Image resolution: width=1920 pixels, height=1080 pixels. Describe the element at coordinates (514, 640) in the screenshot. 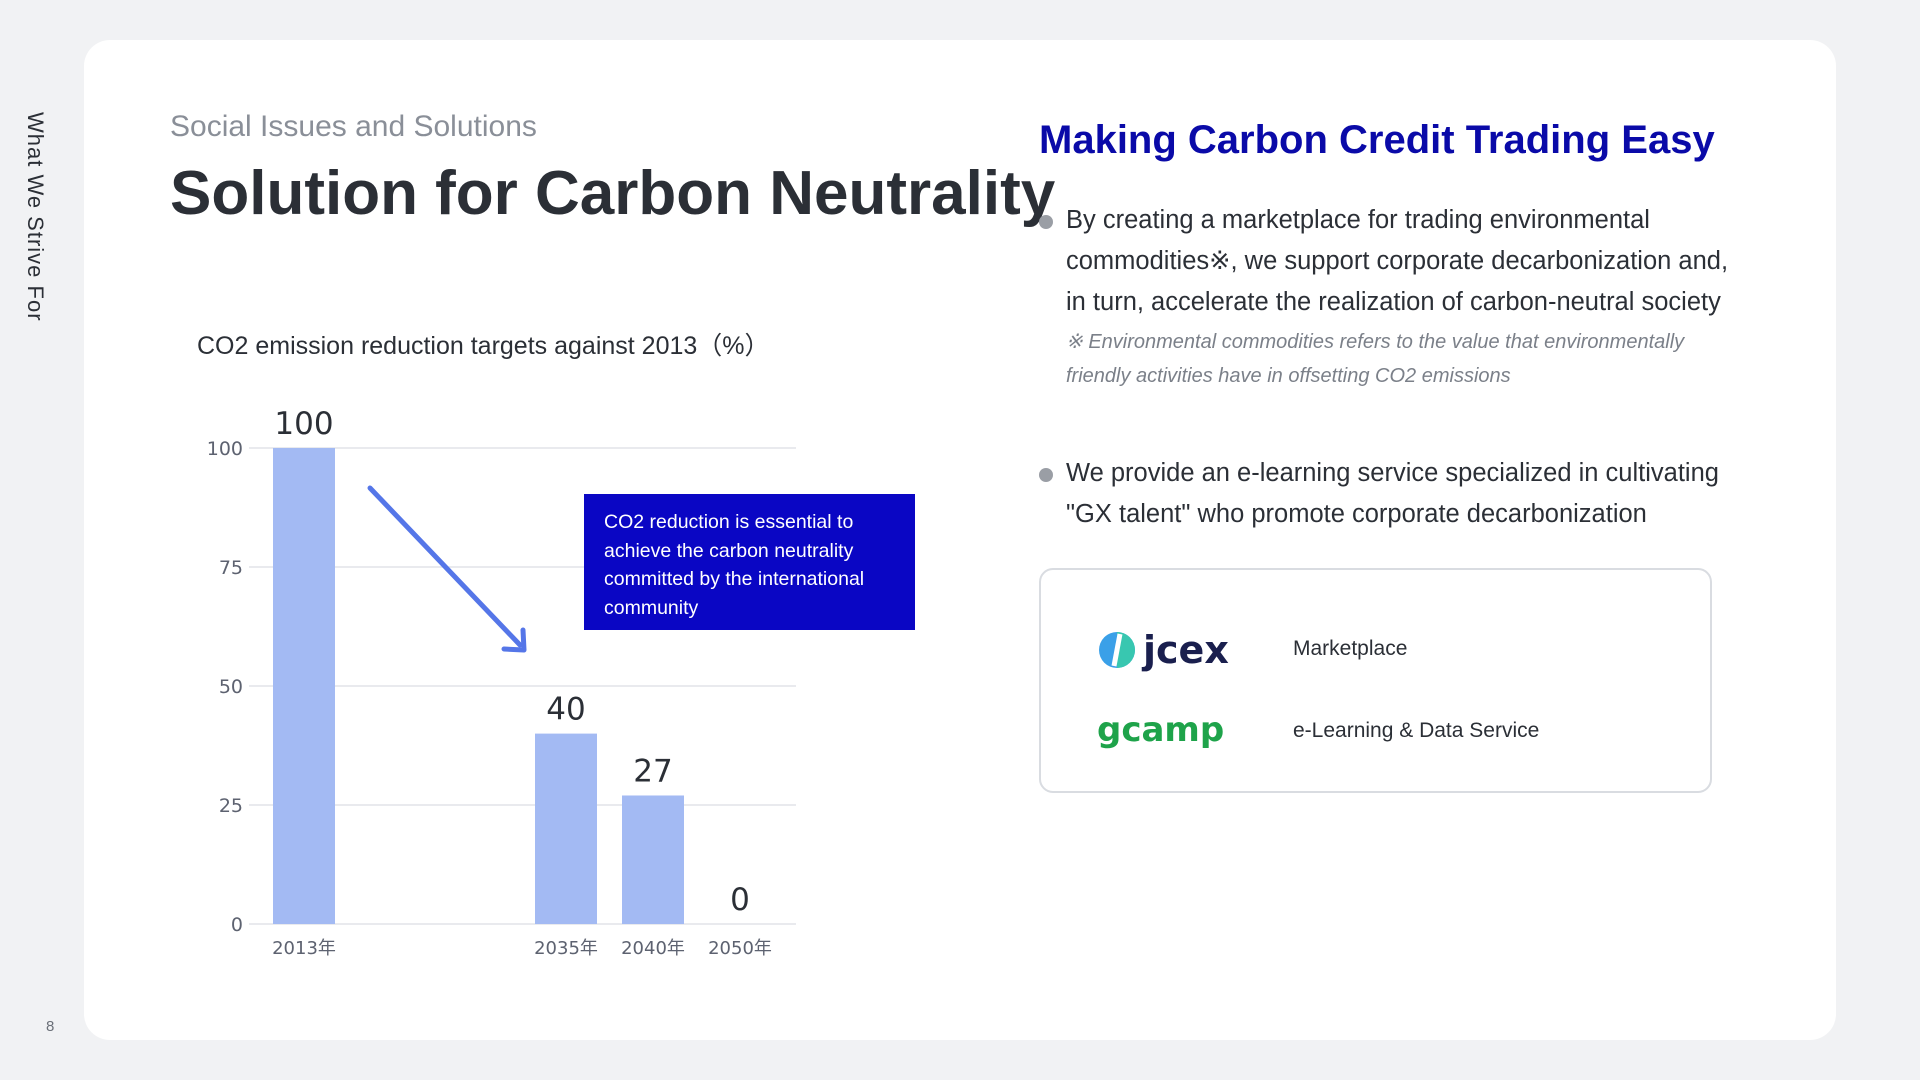

I see `trend-arrow-head-icon` at that location.